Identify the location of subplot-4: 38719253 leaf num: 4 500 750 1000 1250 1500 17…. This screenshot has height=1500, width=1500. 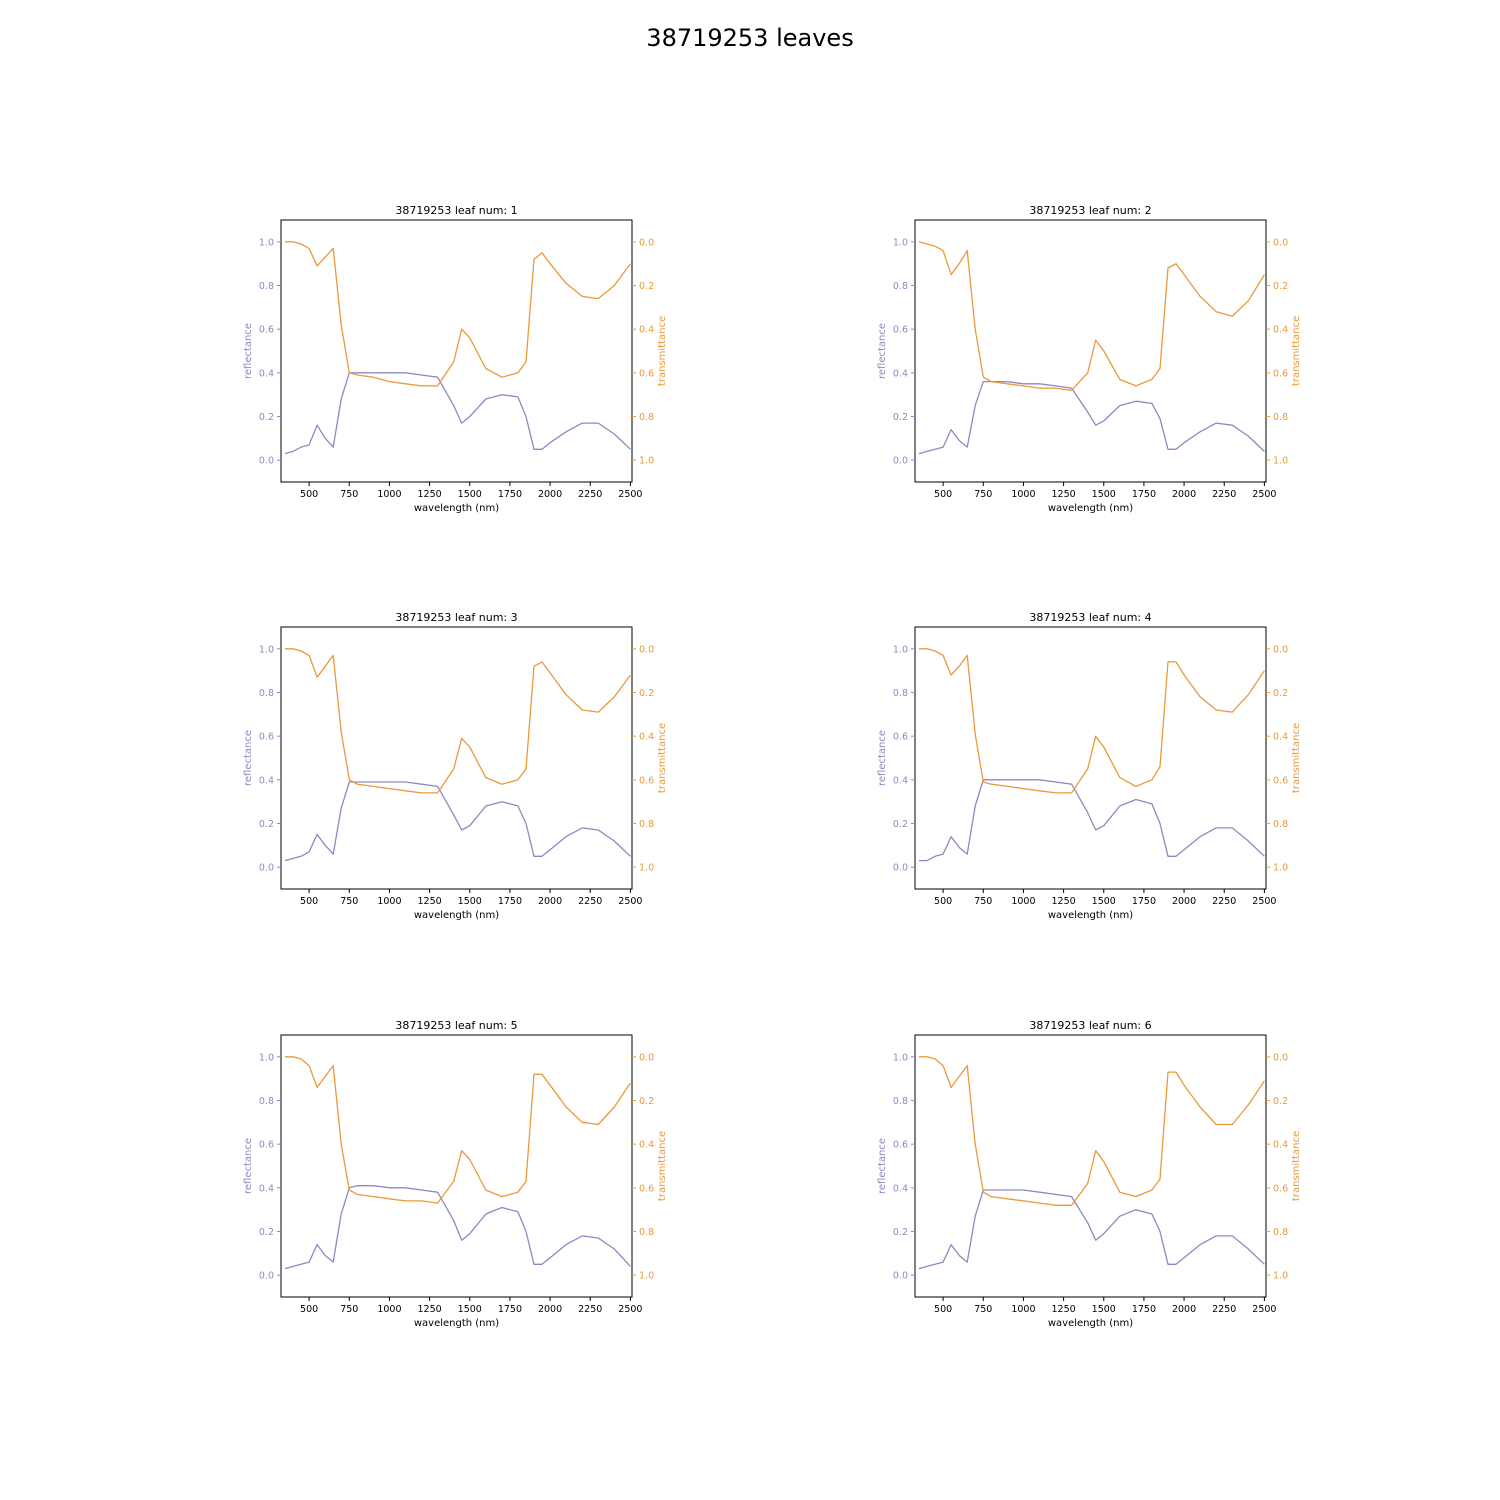
(1089, 766).